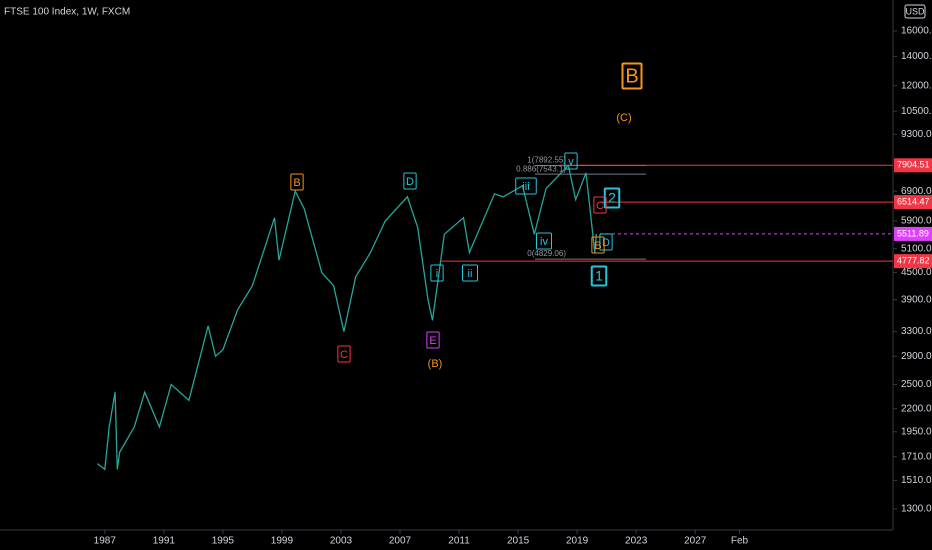 This screenshot has height=550, width=932. I want to click on x-tick-label: 2019, so click(577, 541).